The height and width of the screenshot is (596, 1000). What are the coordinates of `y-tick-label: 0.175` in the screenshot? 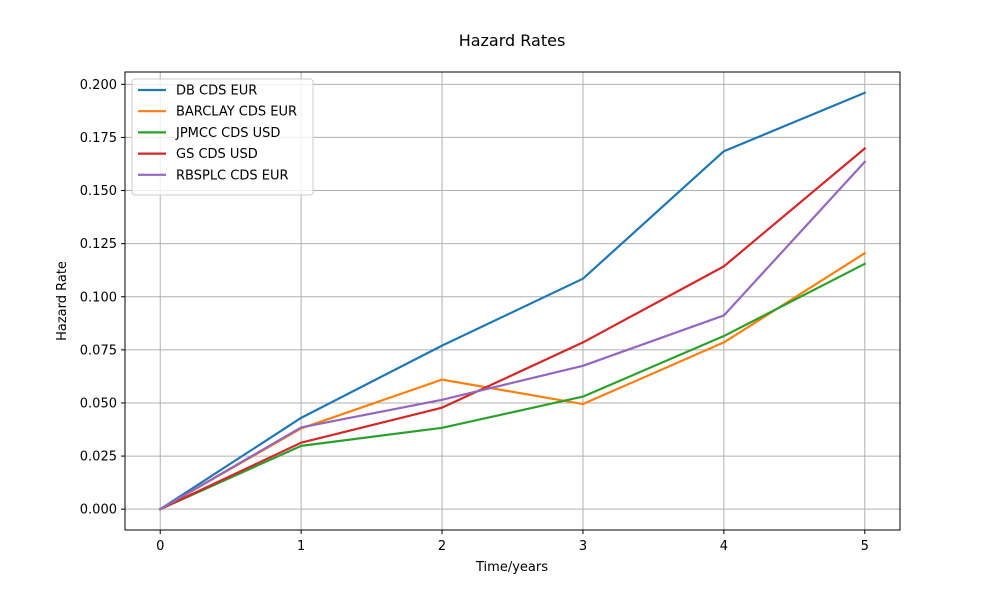 It's located at (98, 138).